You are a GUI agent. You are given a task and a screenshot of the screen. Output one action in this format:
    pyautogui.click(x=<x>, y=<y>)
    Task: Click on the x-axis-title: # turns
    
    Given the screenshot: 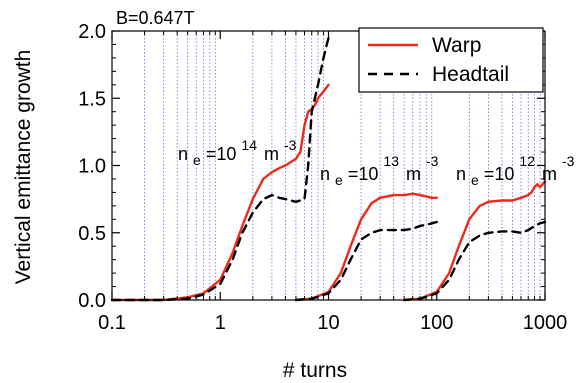 What is the action you would take?
    pyautogui.click(x=315, y=370)
    